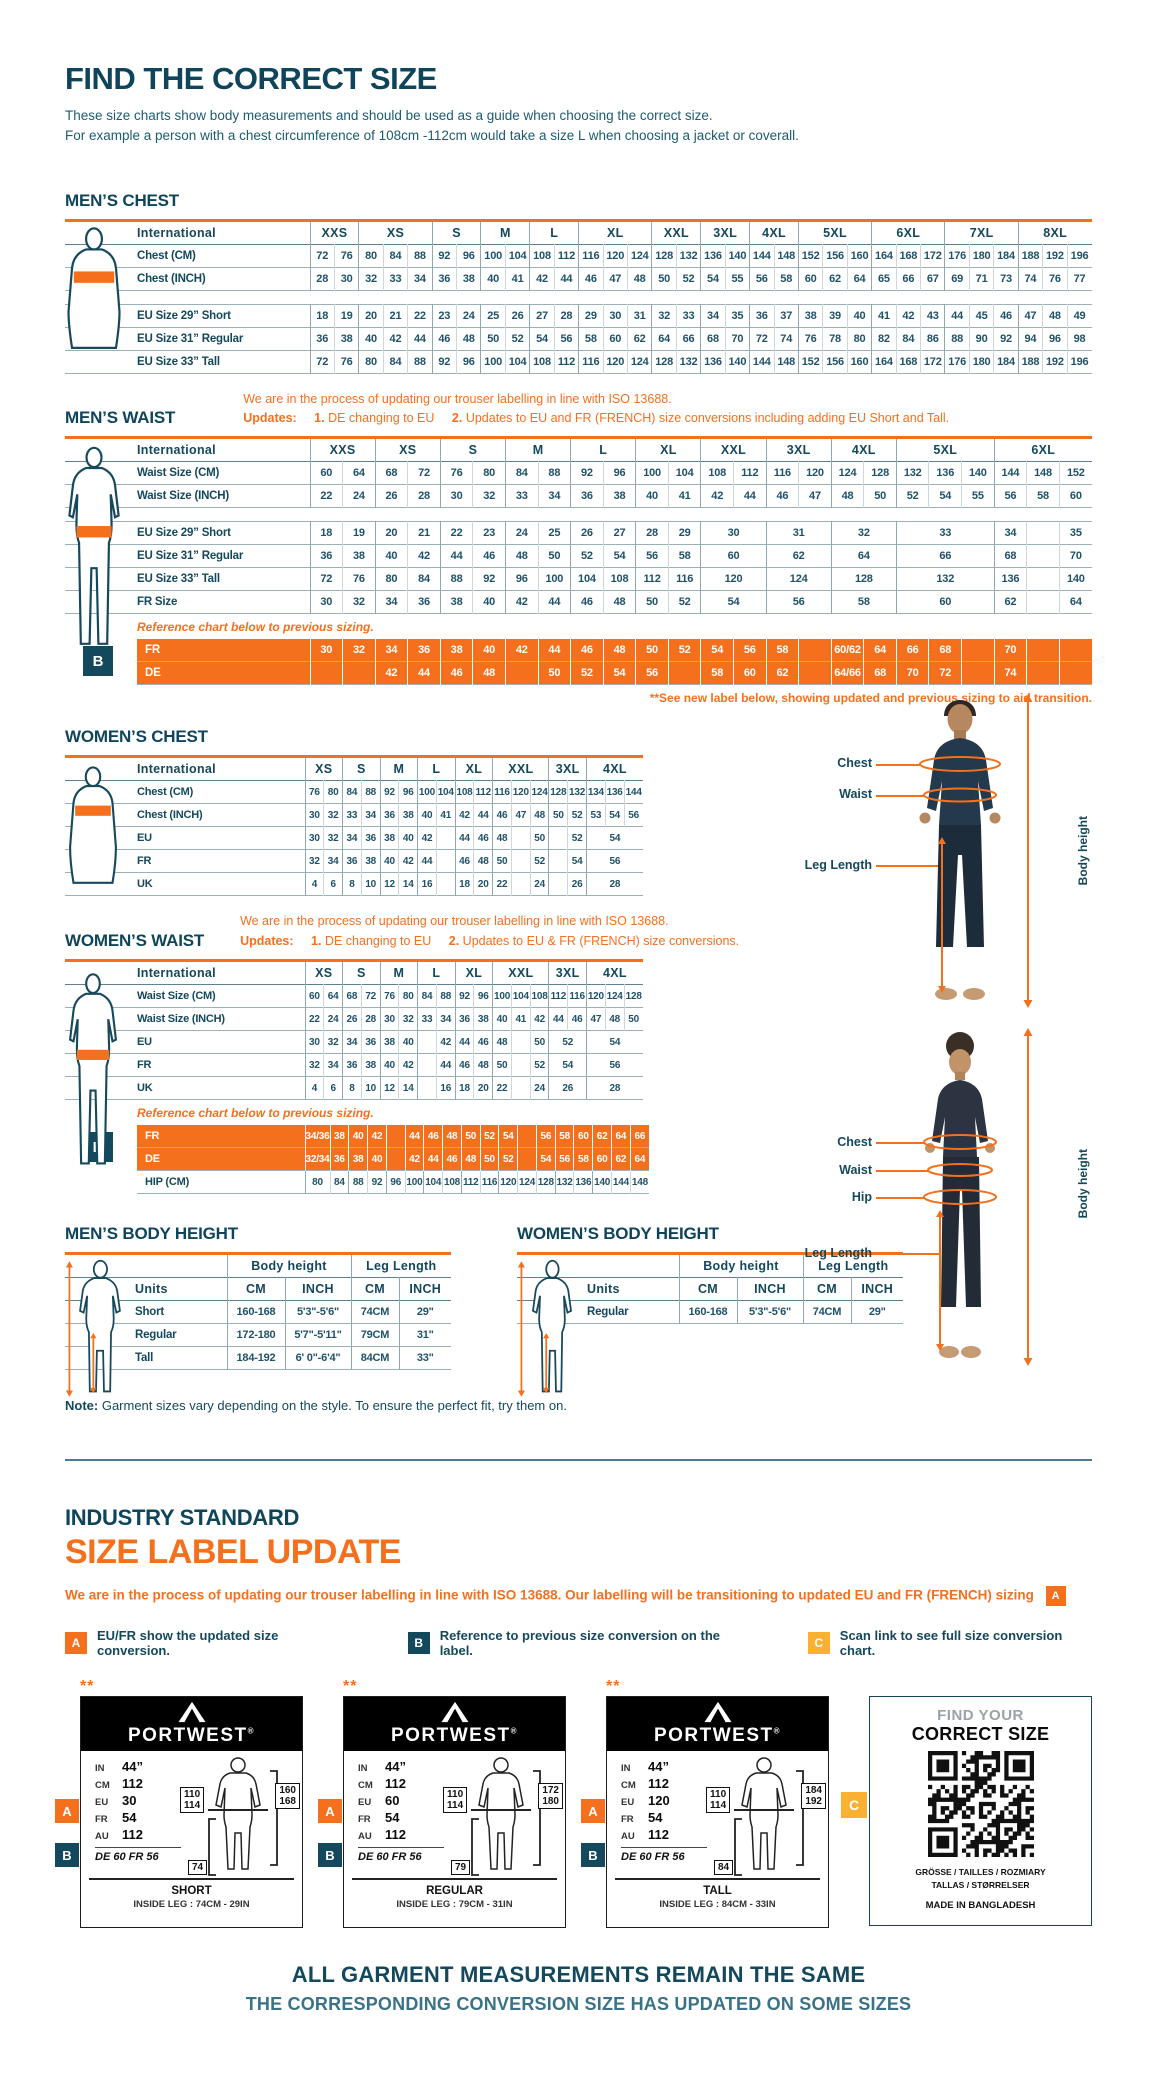  Describe the element at coordinates (378, 940) in the screenshot. I see `update-1-text: DE changing to EU` at that location.